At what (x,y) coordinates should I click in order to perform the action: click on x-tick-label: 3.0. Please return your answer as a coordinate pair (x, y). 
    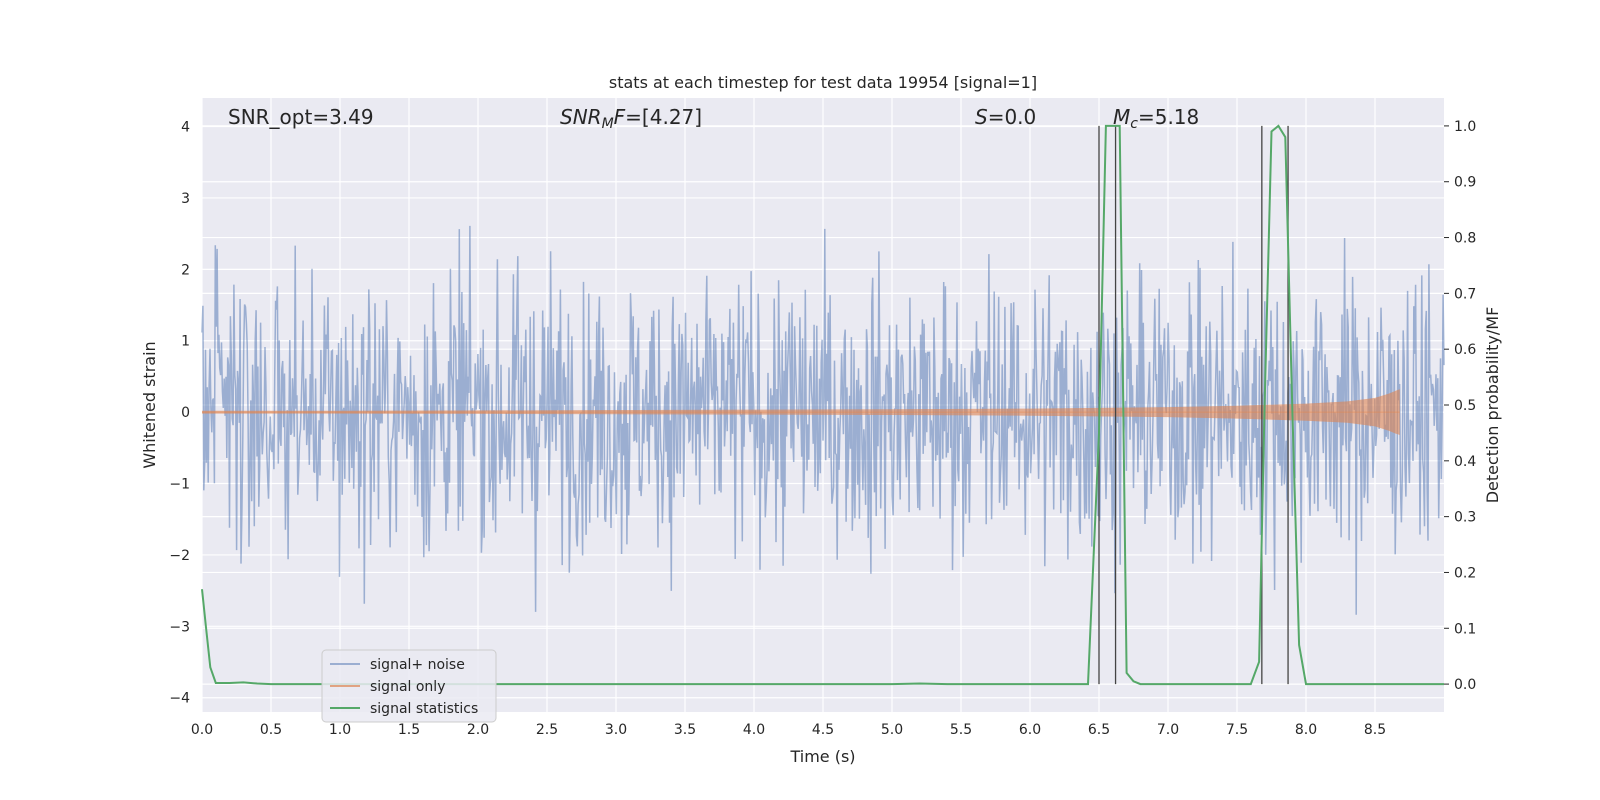
    Looking at the image, I should click on (616, 730).